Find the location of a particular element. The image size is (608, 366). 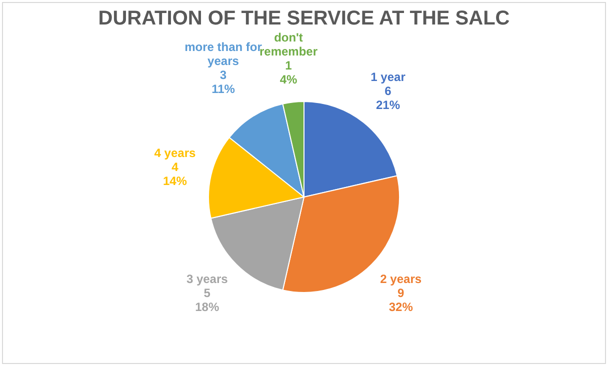

slice-label: 3 years is located at coordinates (207, 279).